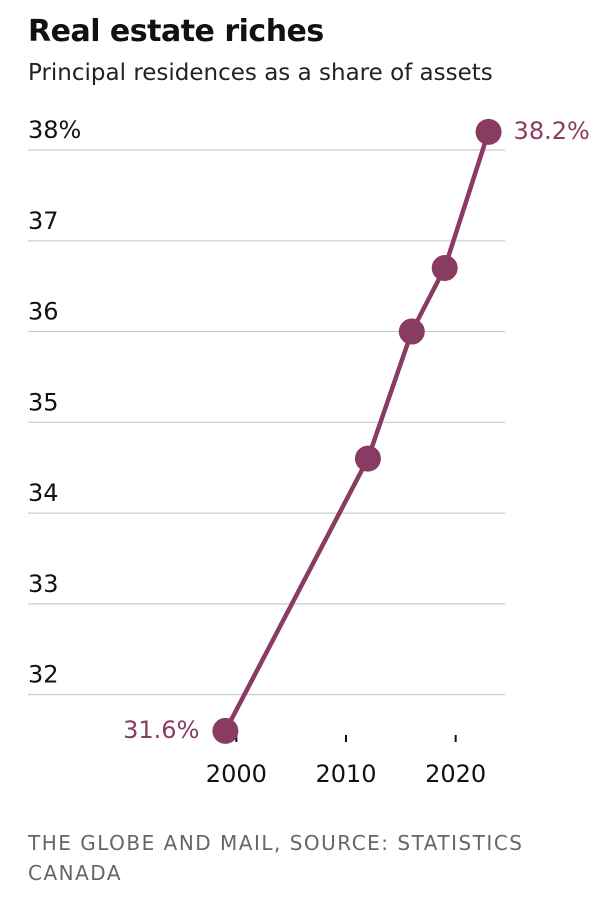 Image resolution: width=604 pixels, height=904 pixels. I want to click on y-tick-label: 35, so click(43, 402).